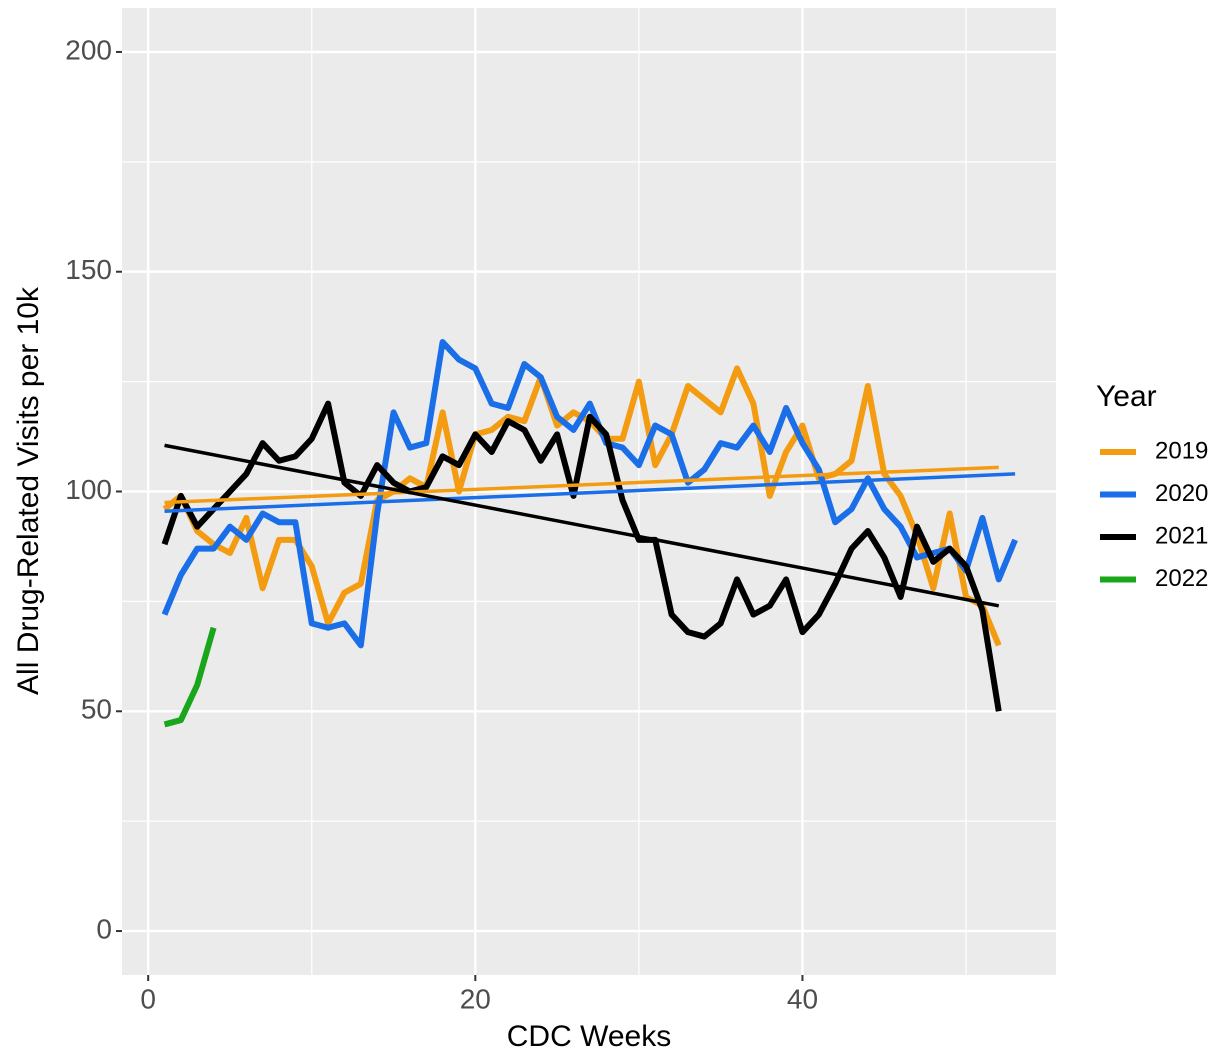  Describe the element at coordinates (96, 709) in the screenshot. I see `y-tick-label: 50` at that location.